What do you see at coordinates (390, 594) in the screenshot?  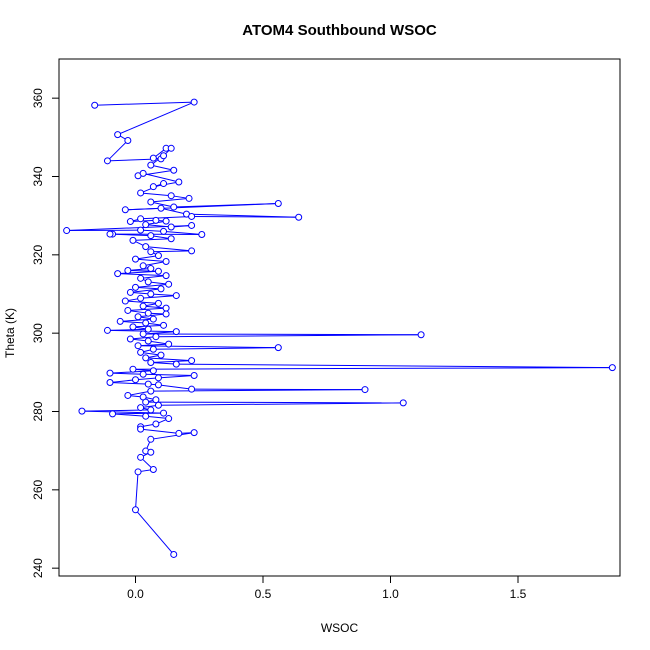 I see `x-tick-label: 1.0` at bounding box center [390, 594].